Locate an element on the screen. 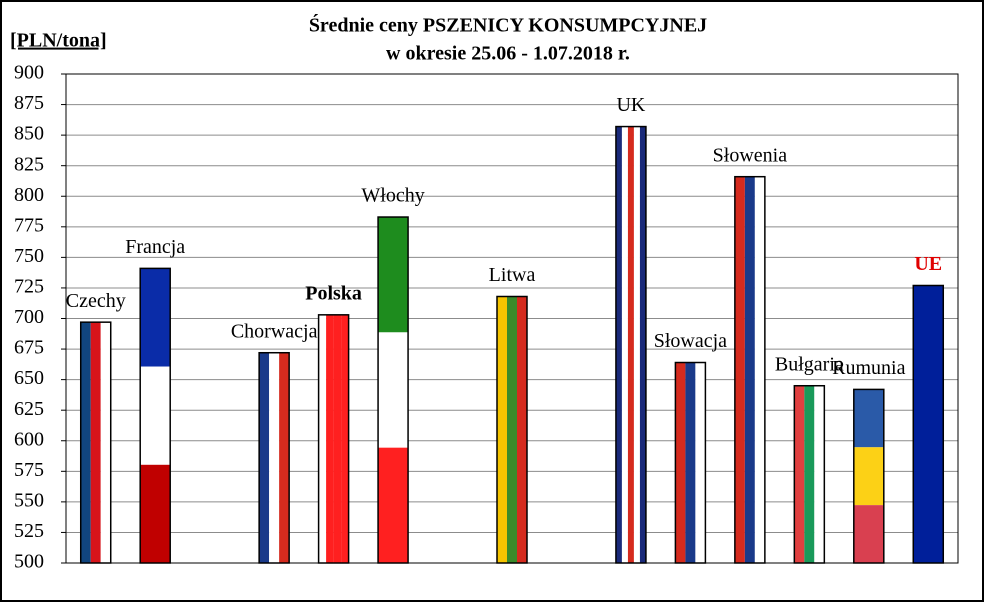  bar-label: UK is located at coordinates (630, 105).